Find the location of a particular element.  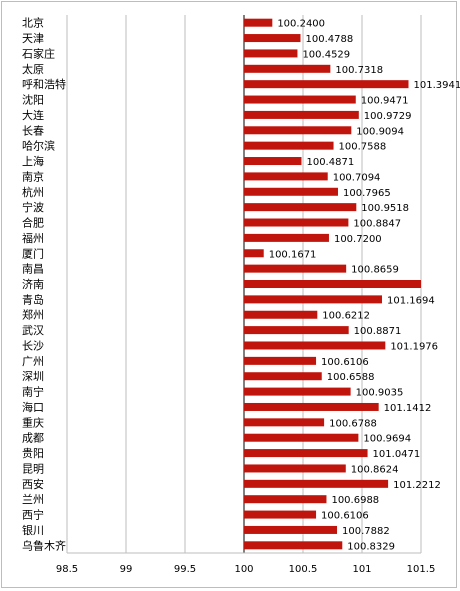

value-label: 100.2400 is located at coordinates (301, 24).